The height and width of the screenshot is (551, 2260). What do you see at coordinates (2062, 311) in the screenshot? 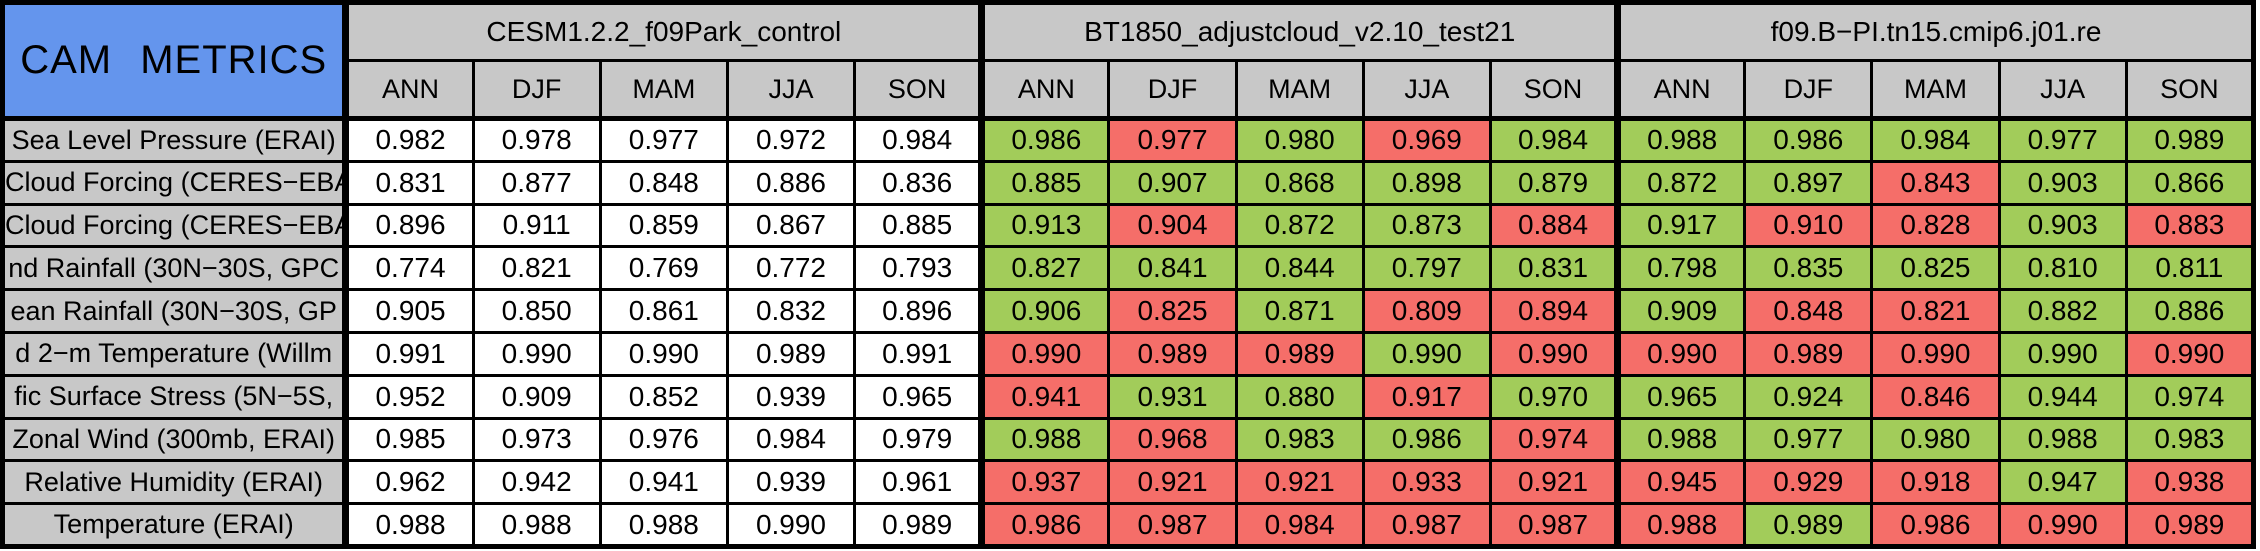
I see `value-cell: 0.882` at bounding box center [2062, 311].